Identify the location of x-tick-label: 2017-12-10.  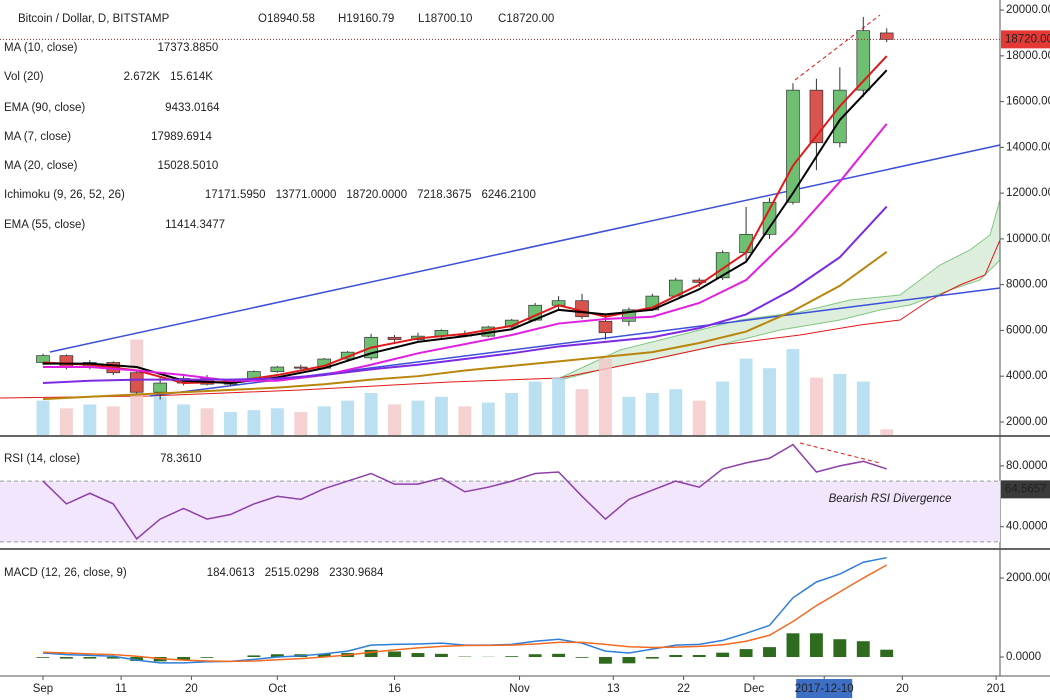
(824, 689).